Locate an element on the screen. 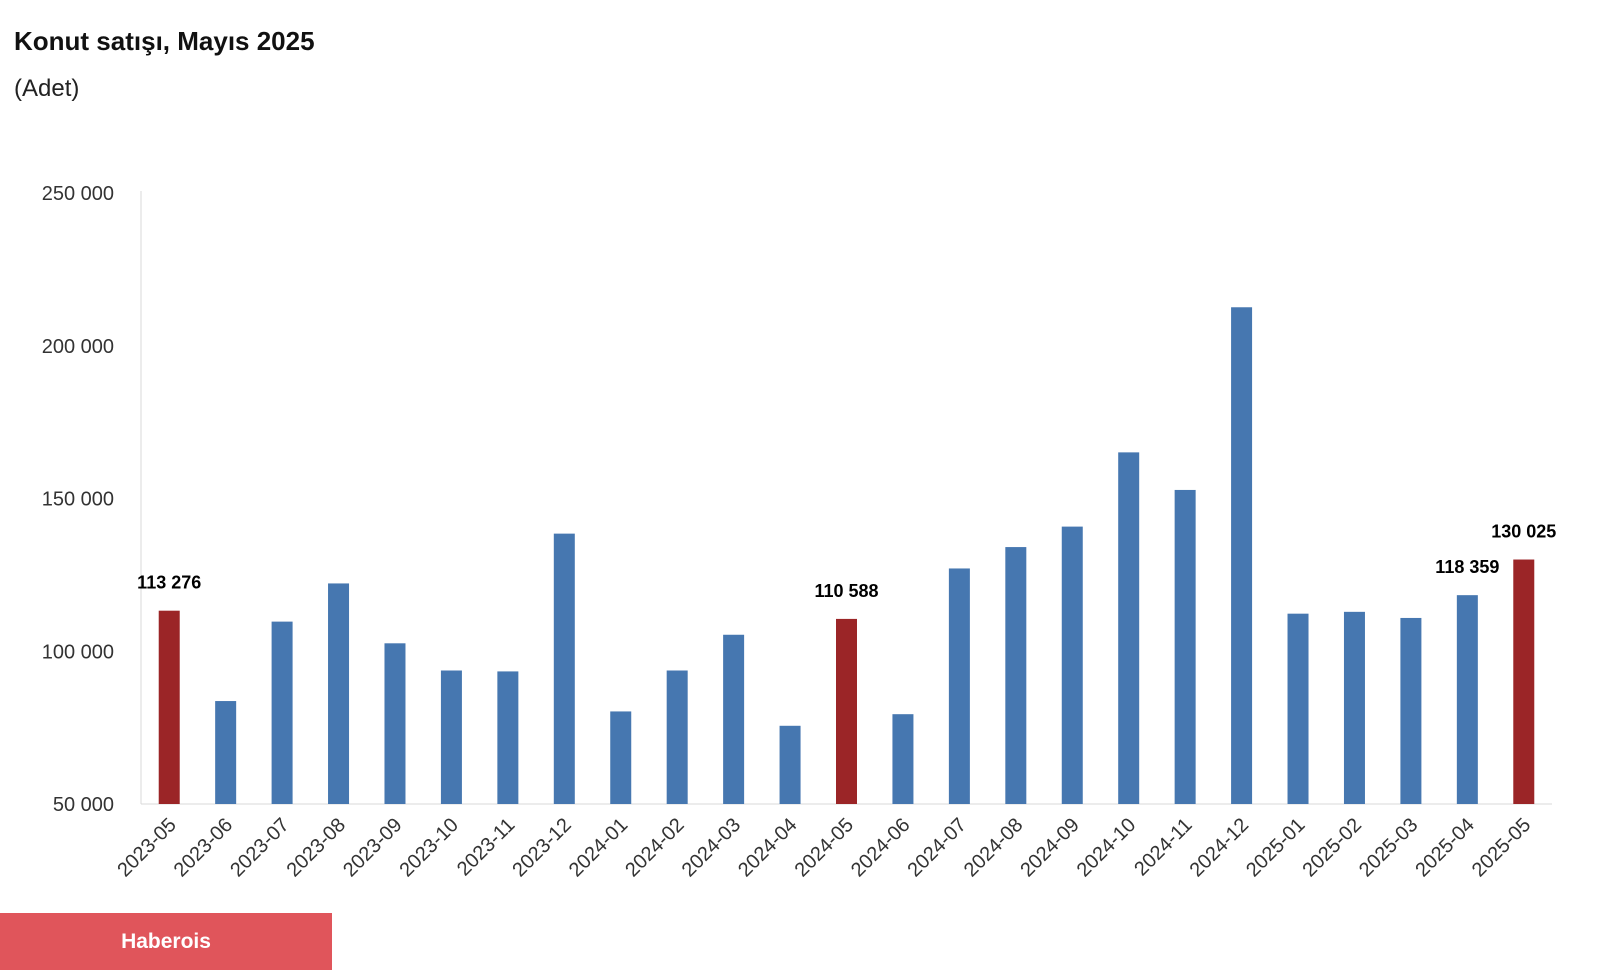 The height and width of the screenshot is (970, 1598). x-tick-label: 2023-07 is located at coordinates (259, 847).